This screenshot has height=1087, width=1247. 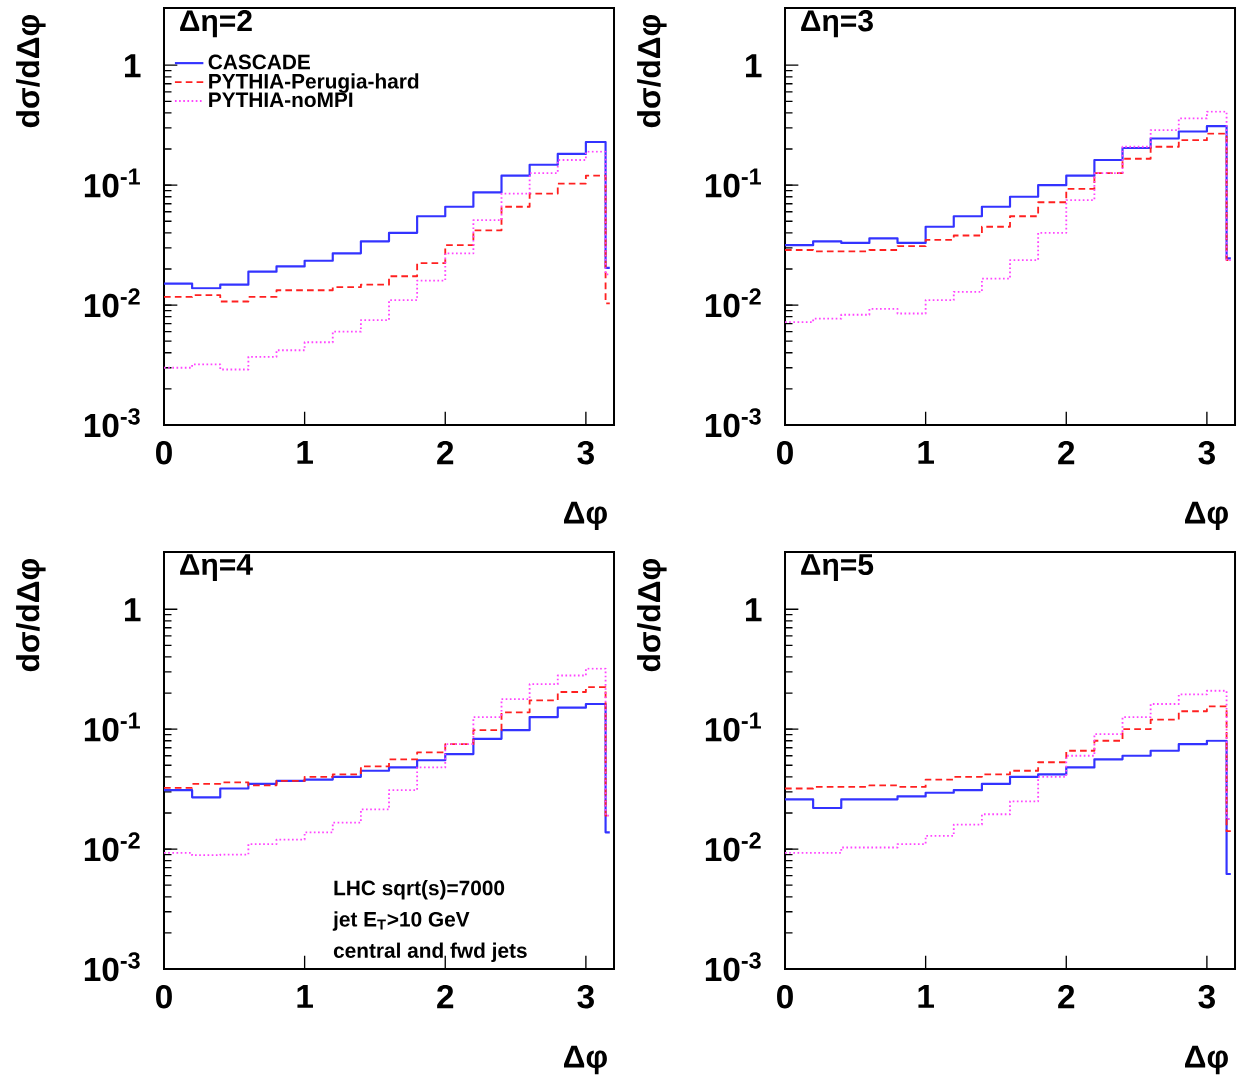 What do you see at coordinates (430, 952) in the screenshot?
I see `annotation: central and fwd jets` at bounding box center [430, 952].